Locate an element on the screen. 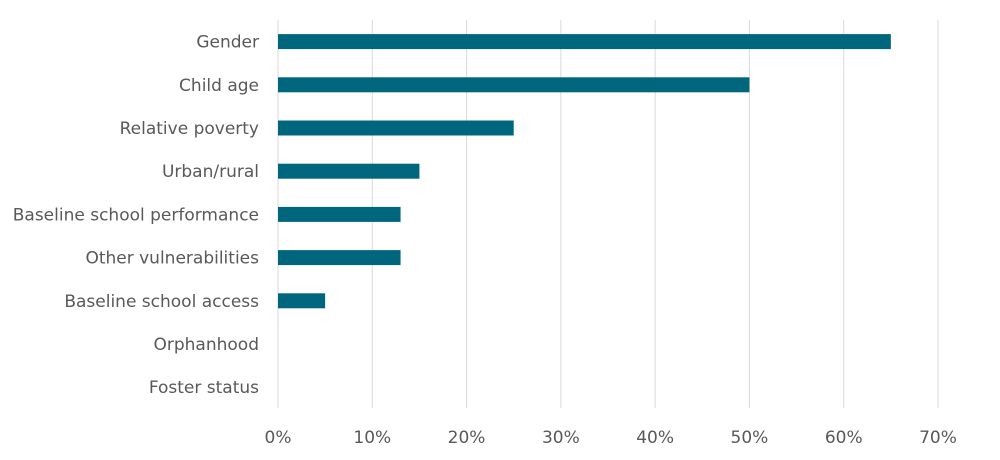  x-tick-label: 40% is located at coordinates (655, 438).